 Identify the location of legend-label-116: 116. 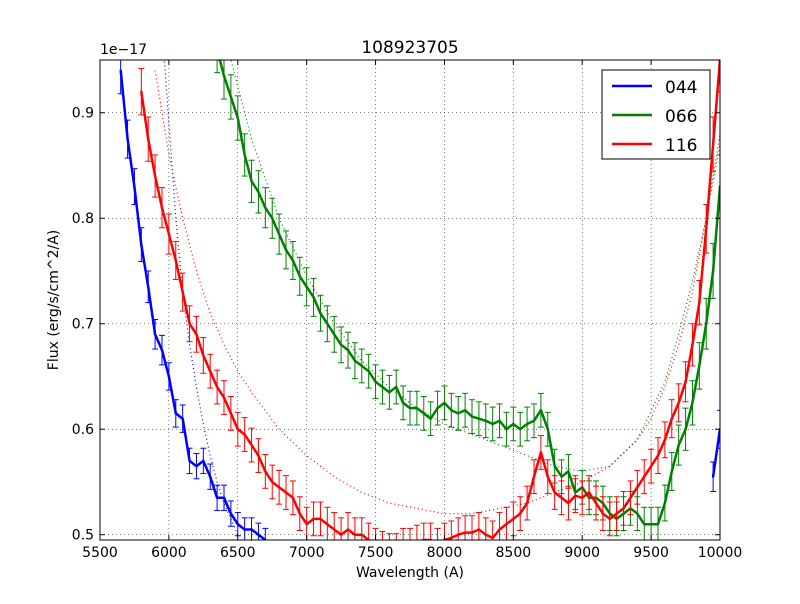
(681, 146).